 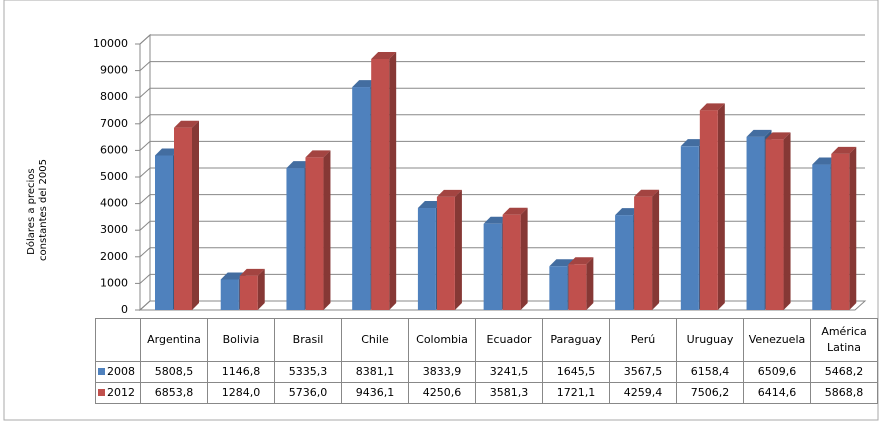 I want to click on value-label: 5808,5, so click(x=174, y=372).